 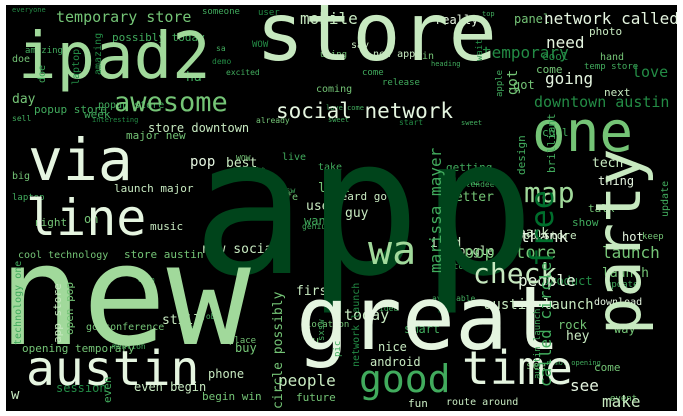 I want to click on word: laptop, so click(x=28, y=198).